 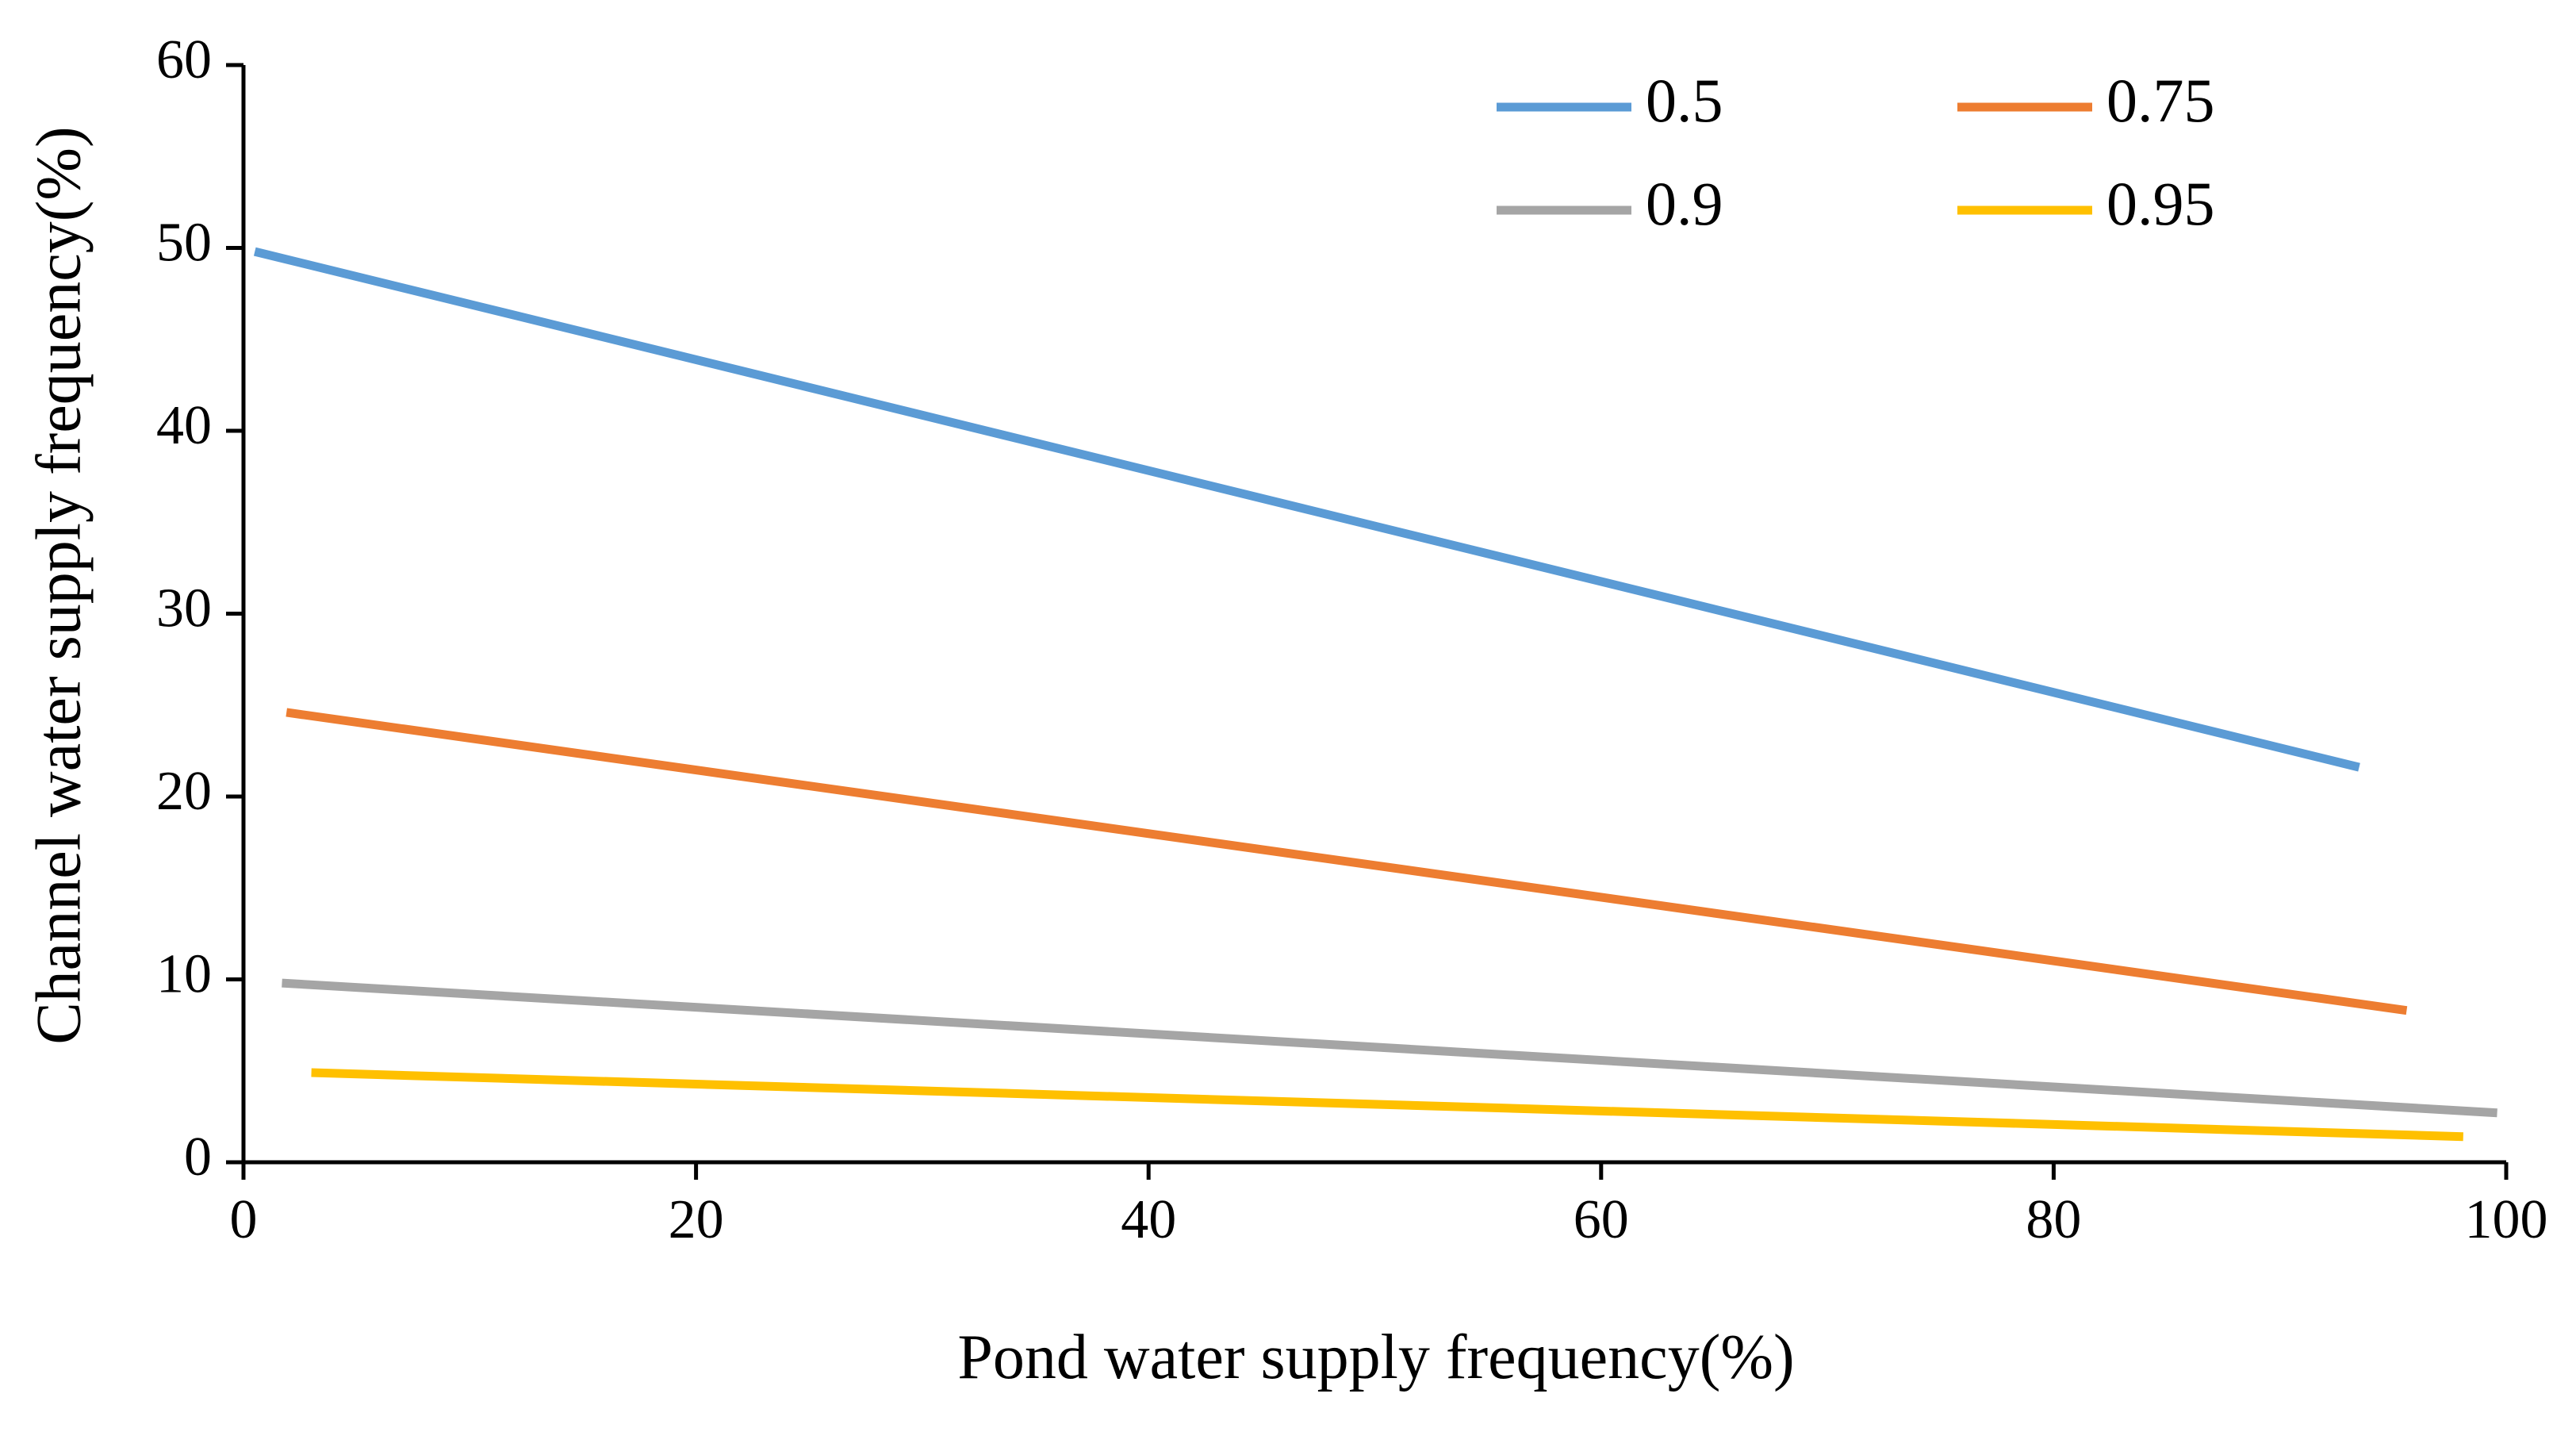 What do you see at coordinates (184, 426) in the screenshot?
I see `y-tick-label: 40` at bounding box center [184, 426].